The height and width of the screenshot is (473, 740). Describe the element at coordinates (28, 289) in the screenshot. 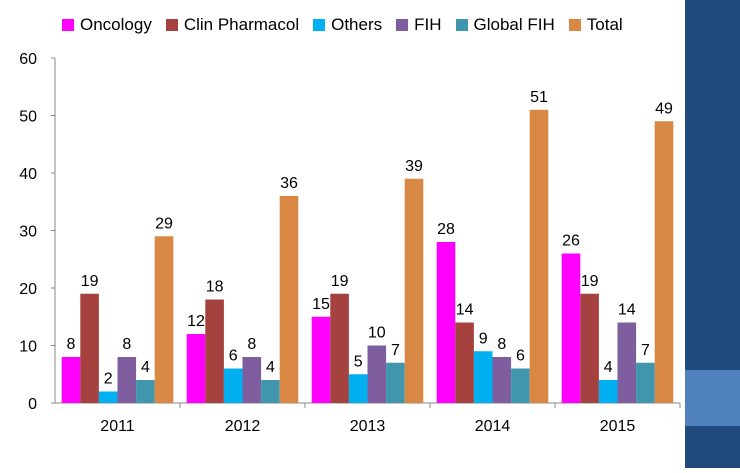

I see `y-tick-label: 20` at that location.